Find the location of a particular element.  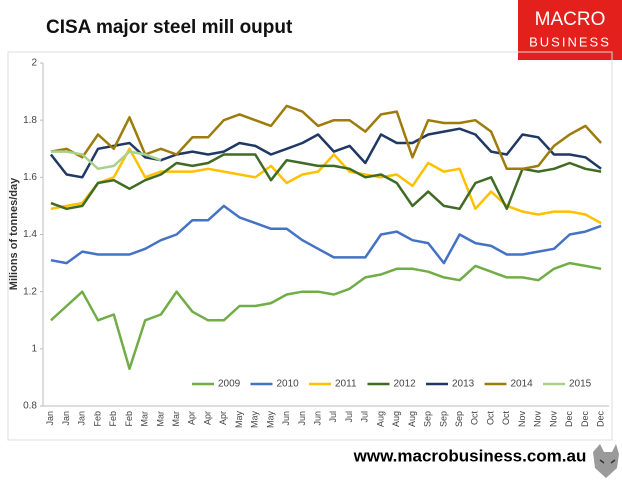

y-tick-label: 1 is located at coordinates (34, 348).